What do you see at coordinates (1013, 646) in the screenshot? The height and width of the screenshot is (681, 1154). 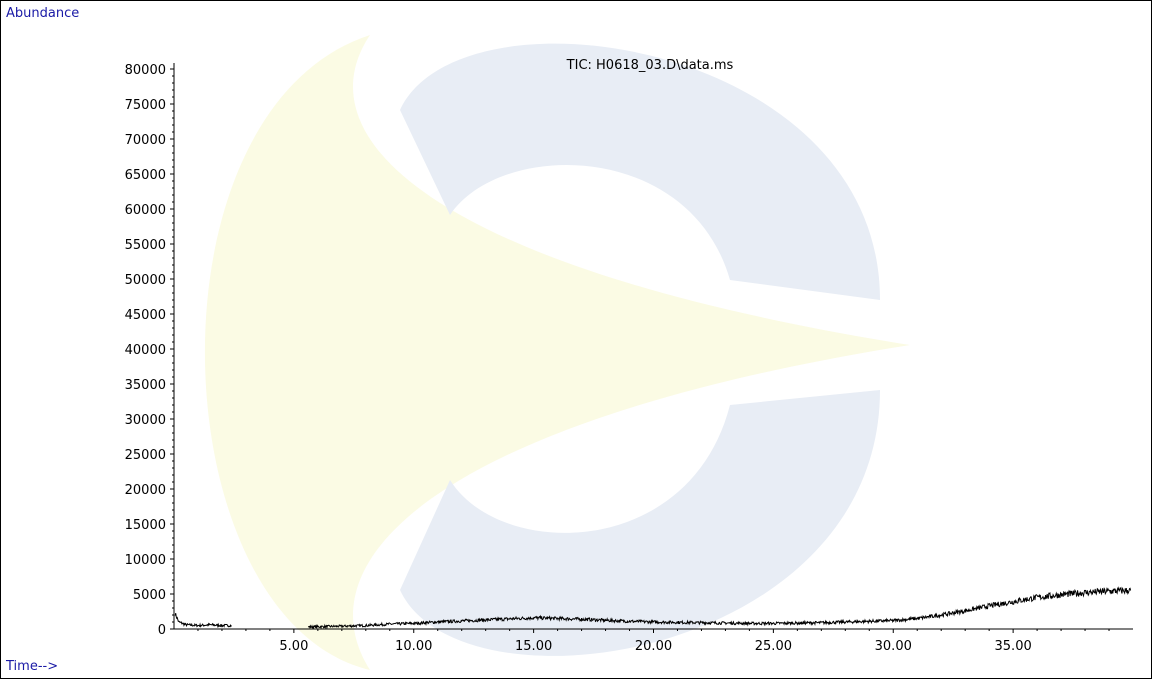 I see `x-tick-label: 35.00` at bounding box center [1013, 646].